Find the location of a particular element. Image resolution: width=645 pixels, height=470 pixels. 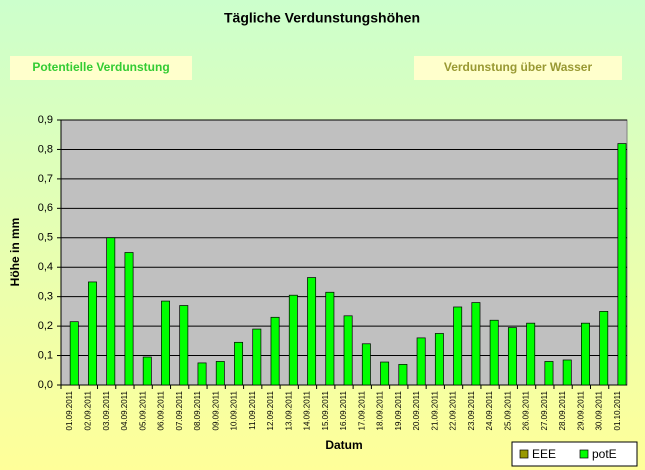

x-tick-label: 08.09.2011 is located at coordinates (197, 410).